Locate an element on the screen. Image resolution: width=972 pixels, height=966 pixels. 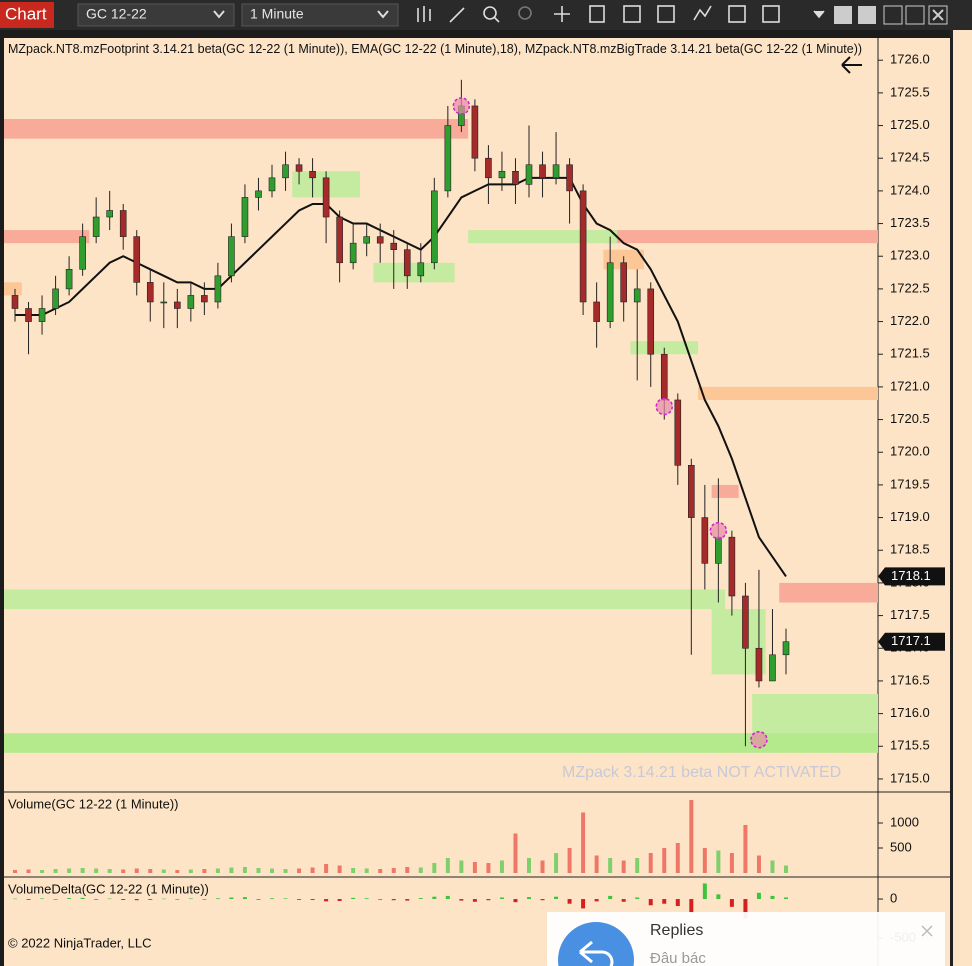
y-tick-label: 1723.0 is located at coordinates (910, 255).